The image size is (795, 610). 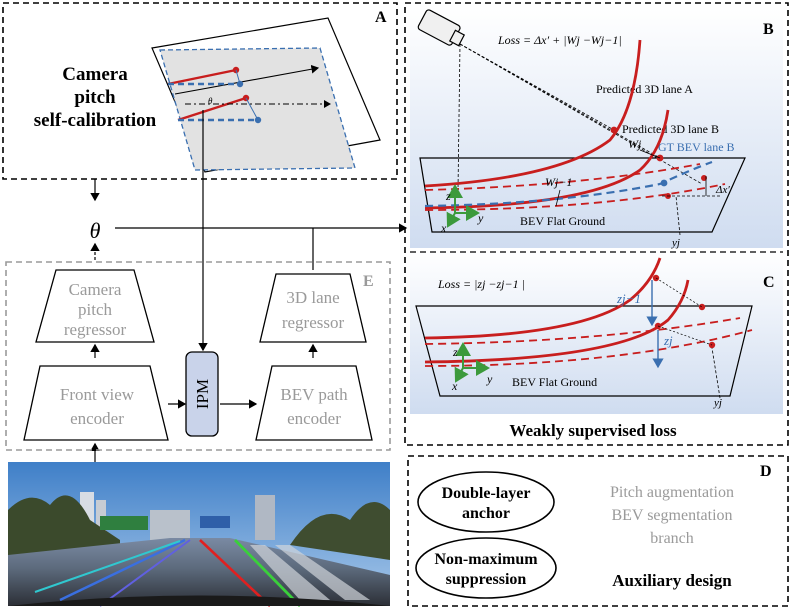 I want to click on nms-ellipse, so click(x=486, y=568).